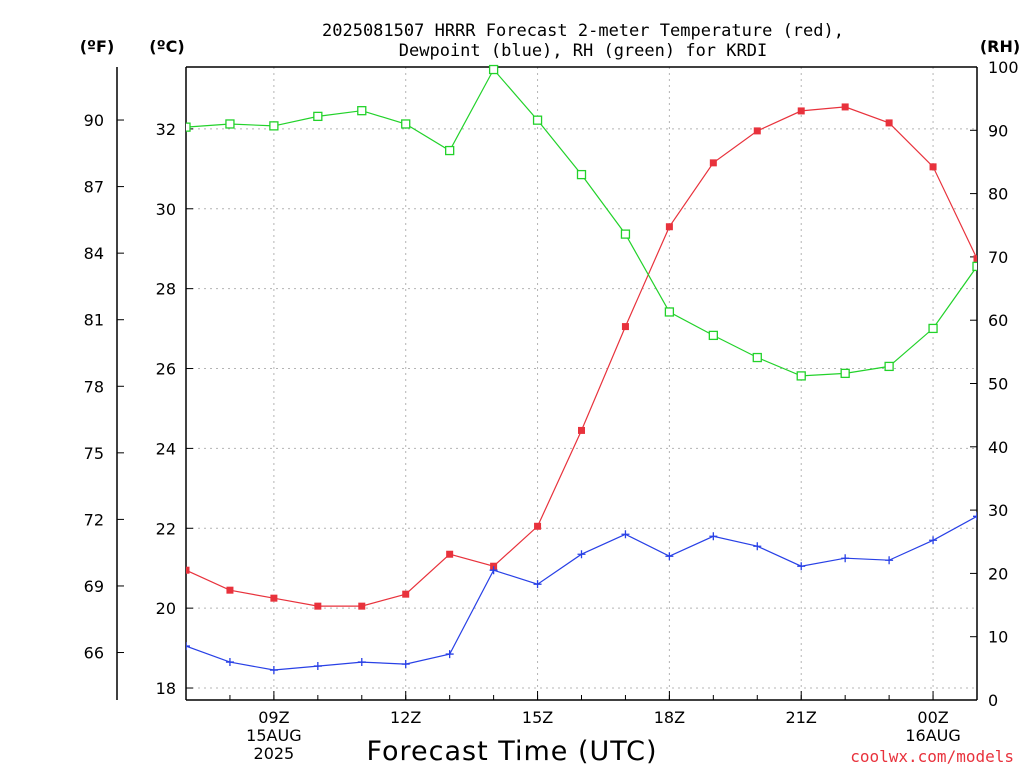 This screenshot has width=1024, height=768. Describe the element at coordinates (94, 386) in the screenshot. I see `fahrenheit-tick-label: 78` at that location.